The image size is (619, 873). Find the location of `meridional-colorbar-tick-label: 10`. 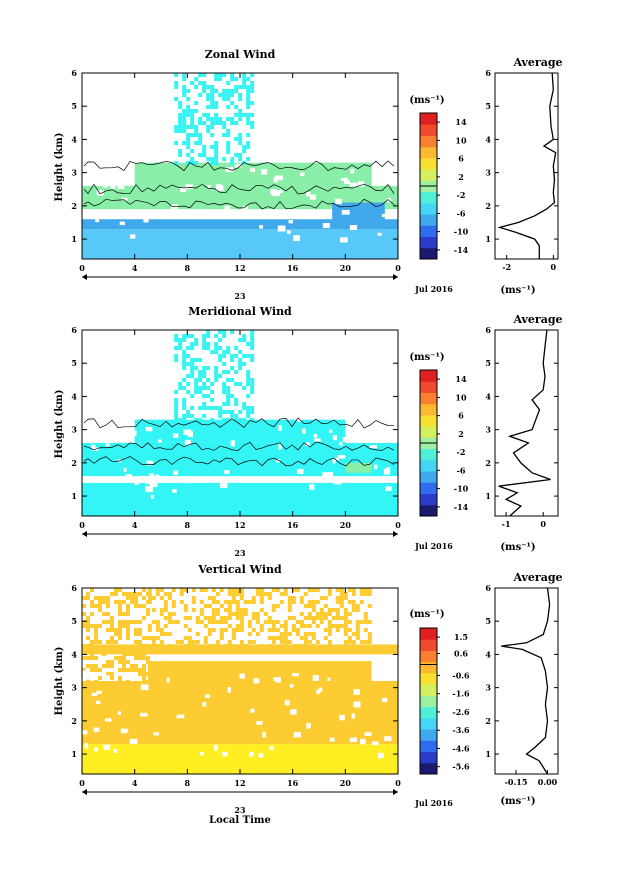

meridional-colorbar-tick-label: 10 is located at coordinates (461, 397).